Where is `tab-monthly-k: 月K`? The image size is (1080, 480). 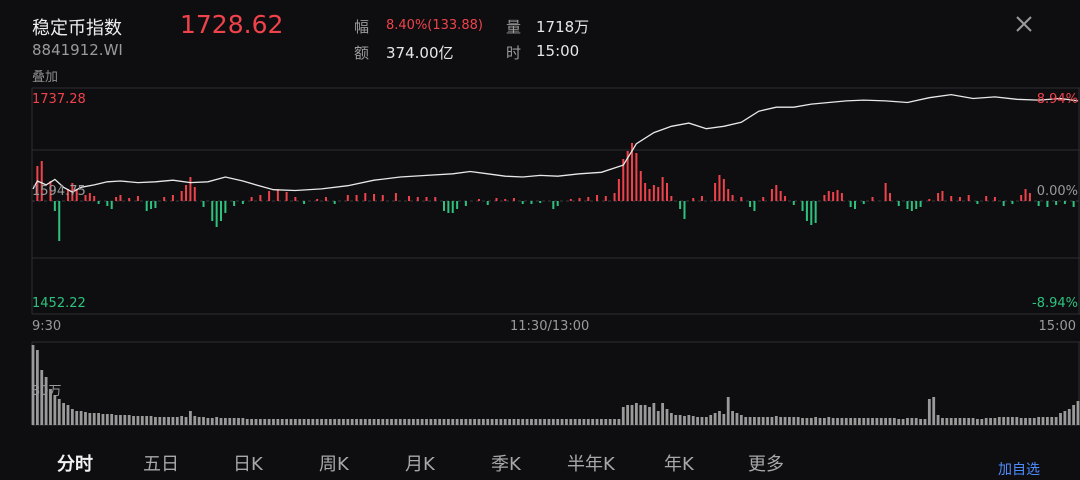
tab-monthly-k: 月K is located at coordinates (420, 464).